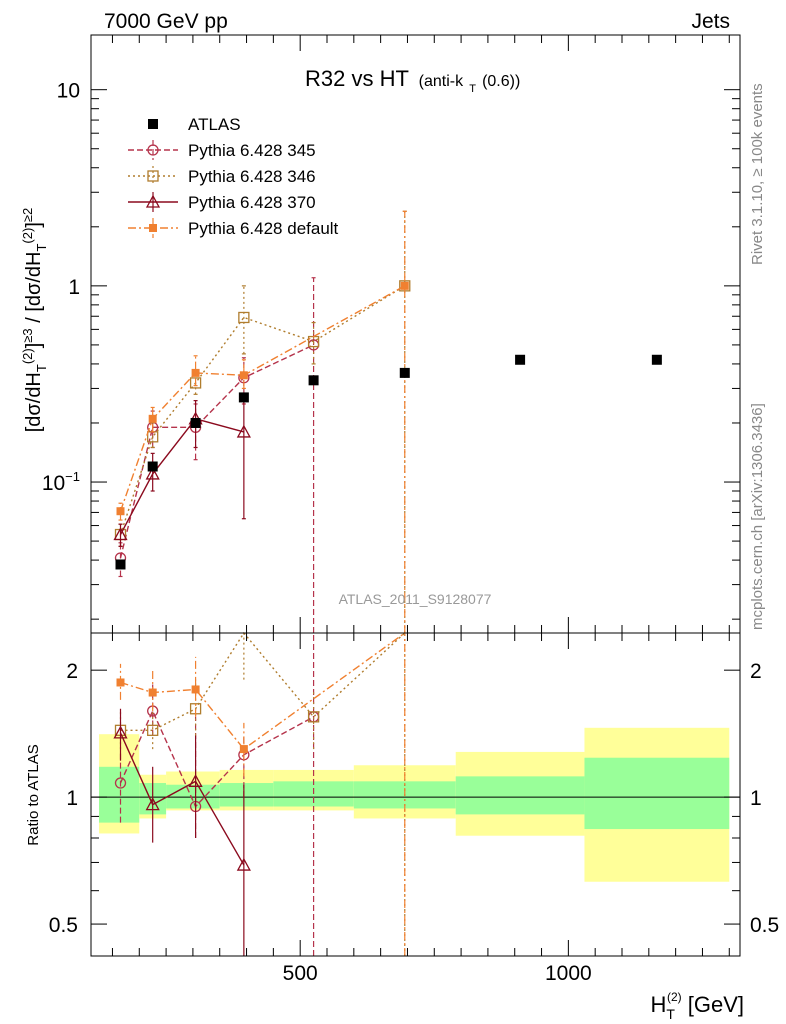  Describe the element at coordinates (63, 925) in the screenshot. I see `ratio-y-tick-label: 0.5` at that location.